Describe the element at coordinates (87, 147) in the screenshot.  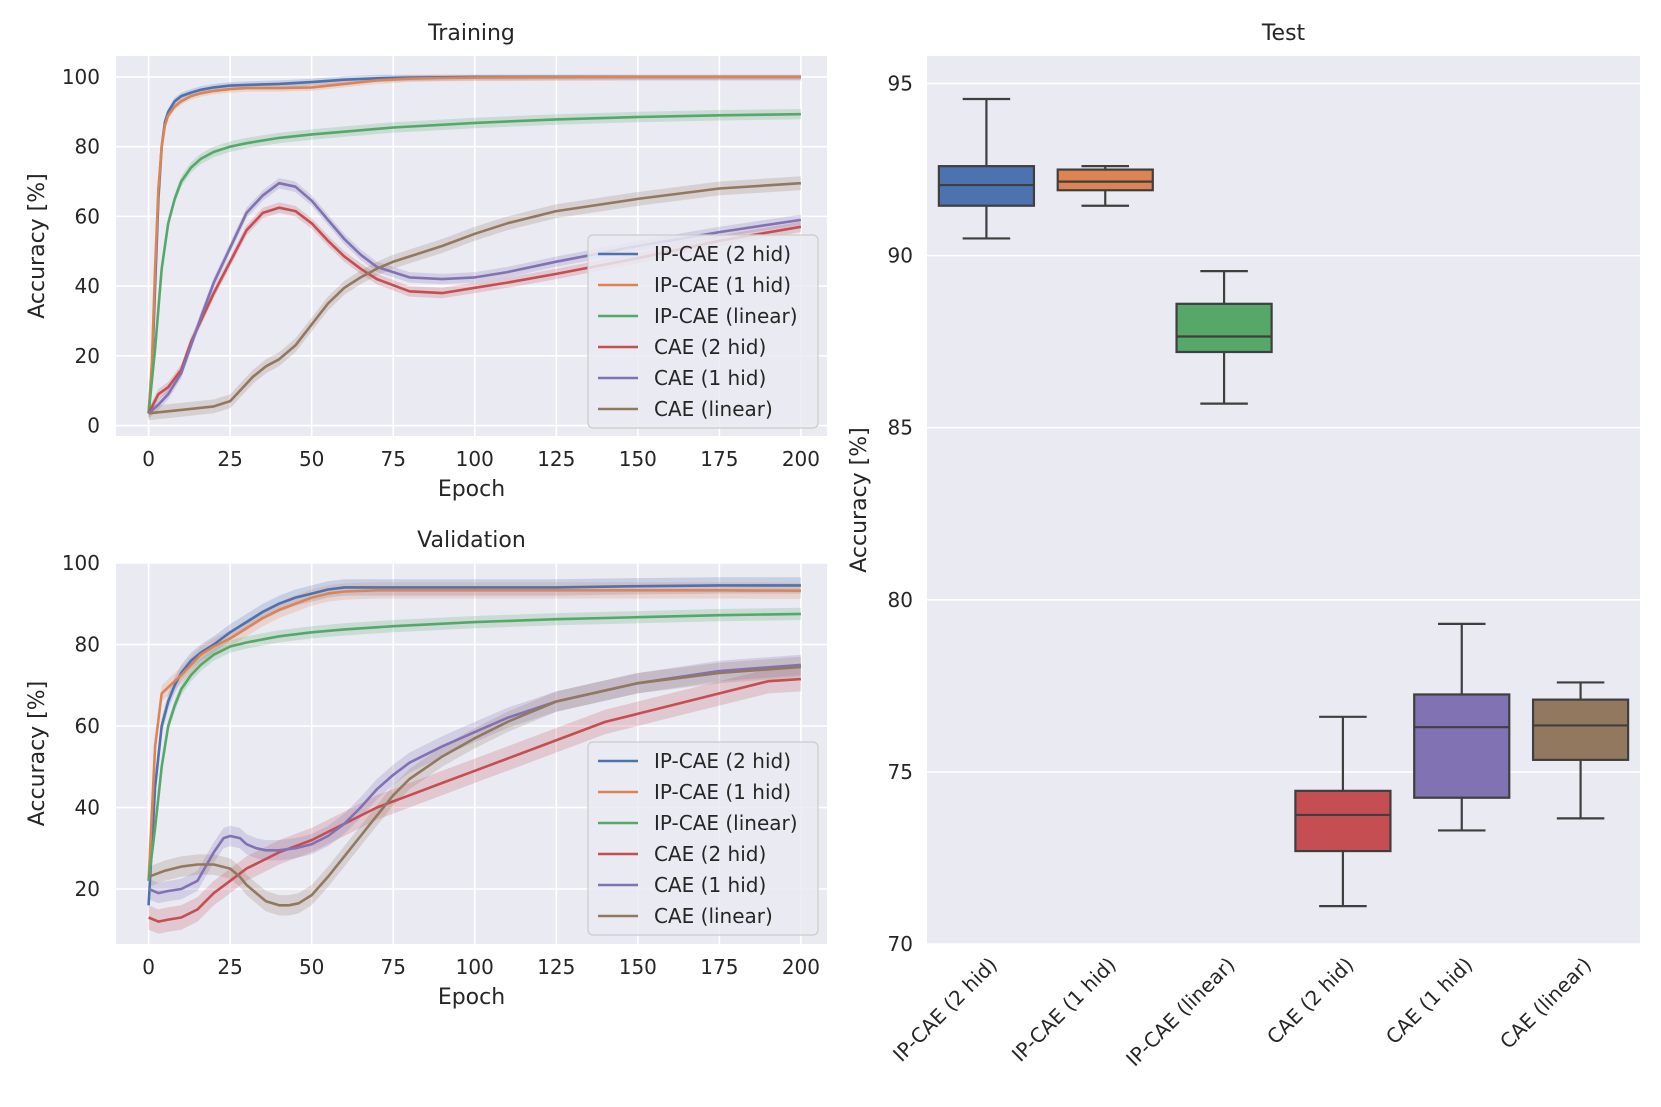
I see `training-ytick-label: 80` at that location.